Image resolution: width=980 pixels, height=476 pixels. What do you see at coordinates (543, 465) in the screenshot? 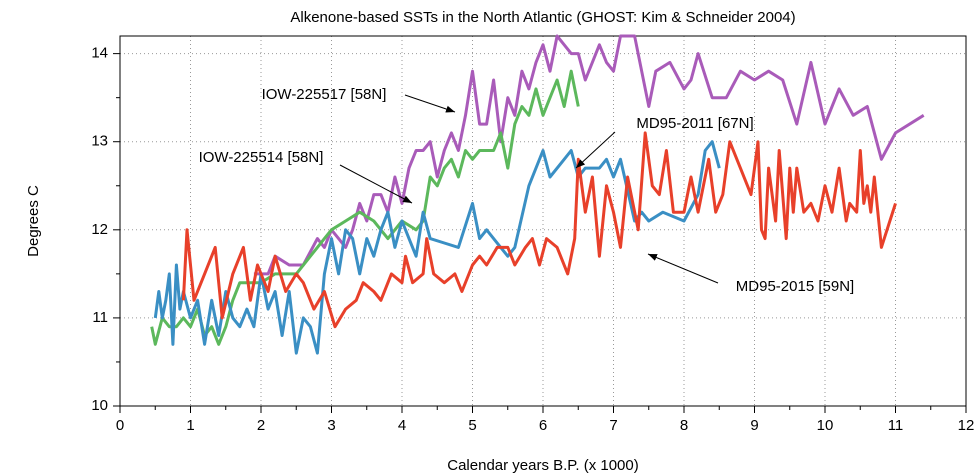
I see `x-axis-label: Calendar years B.P. (x 1000)` at bounding box center [543, 465].